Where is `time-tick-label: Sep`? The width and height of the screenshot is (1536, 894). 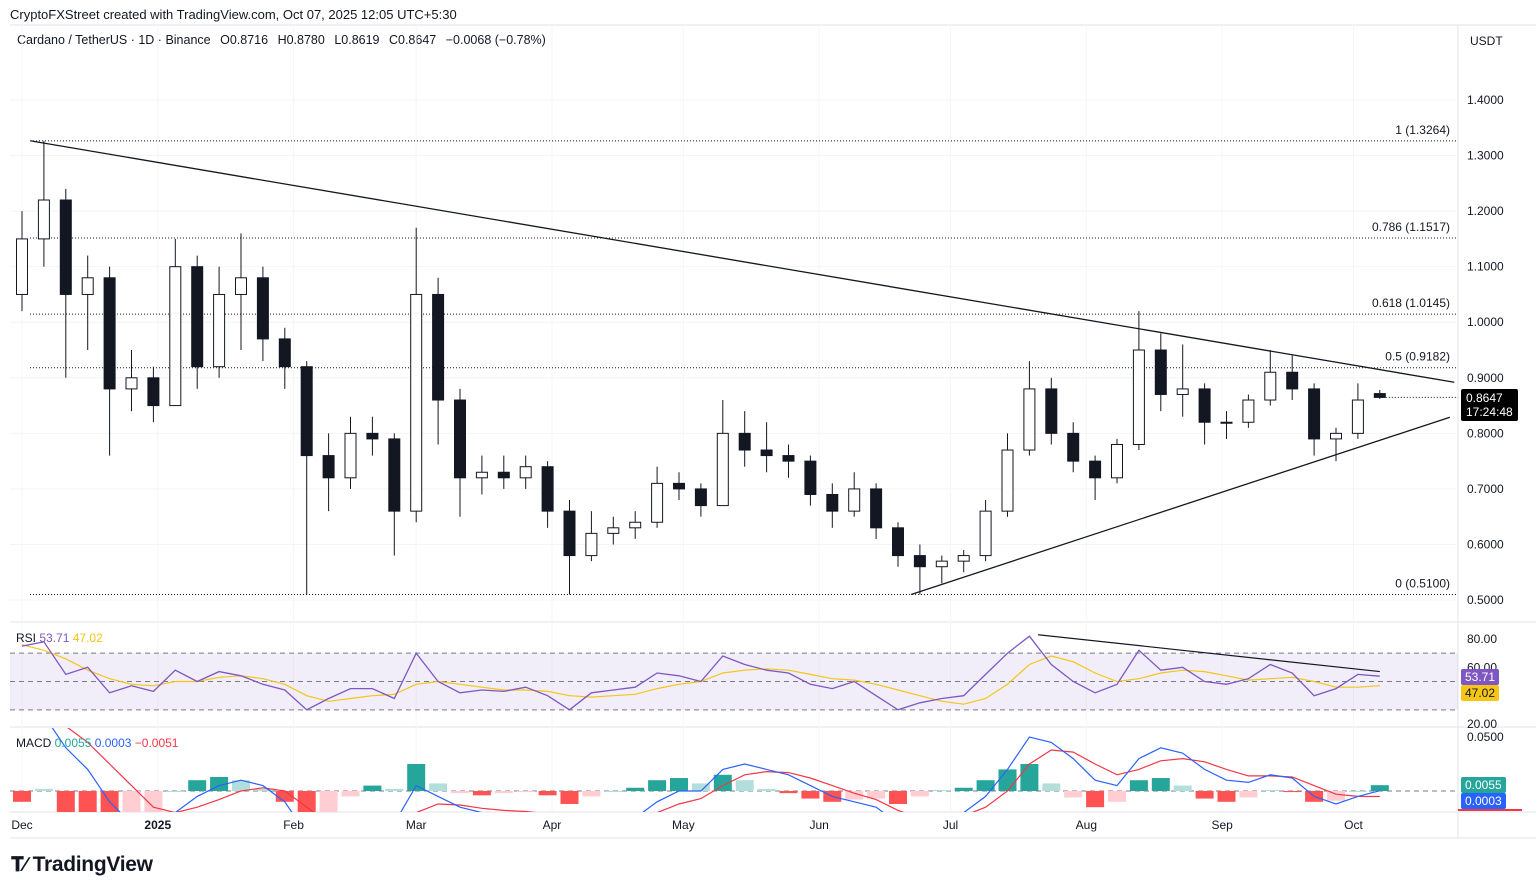 time-tick-label: Sep is located at coordinates (1222, 825).